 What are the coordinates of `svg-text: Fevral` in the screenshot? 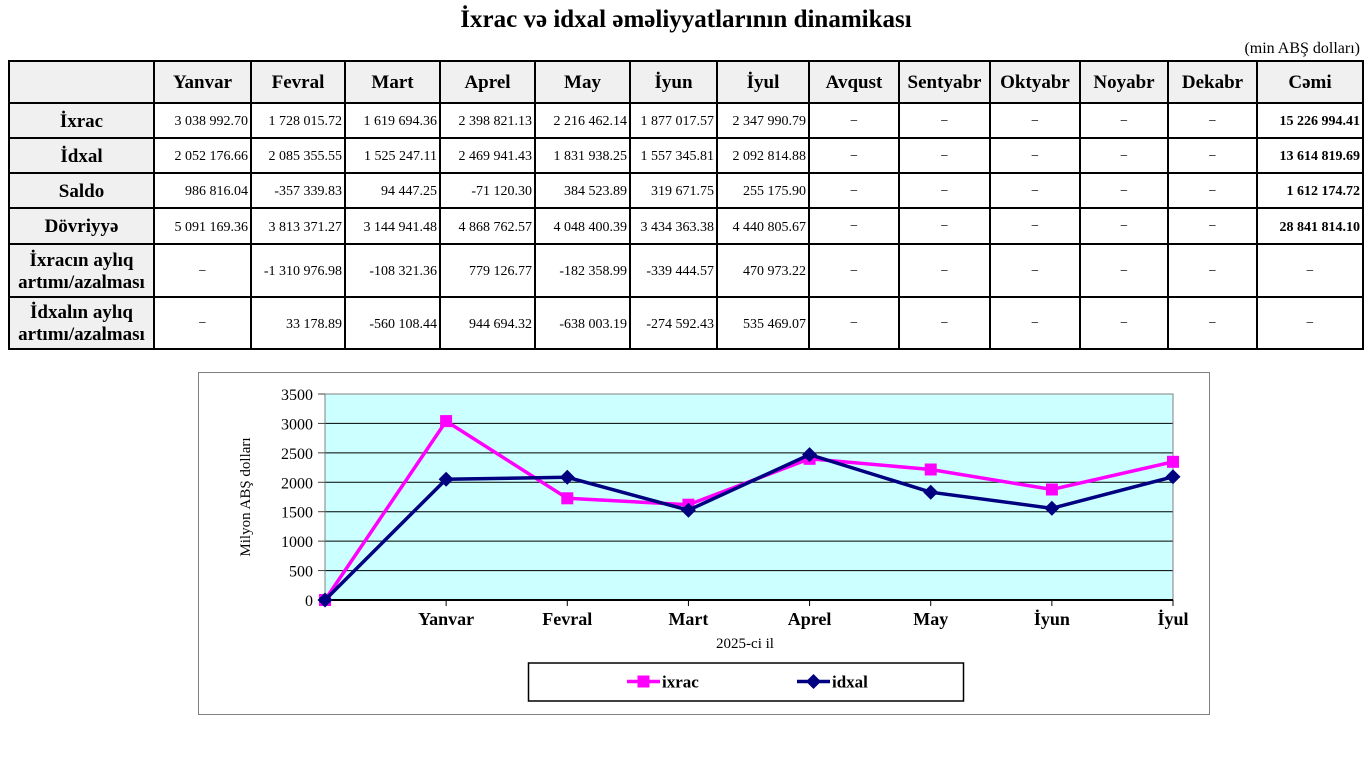 It's located at (567, 619).